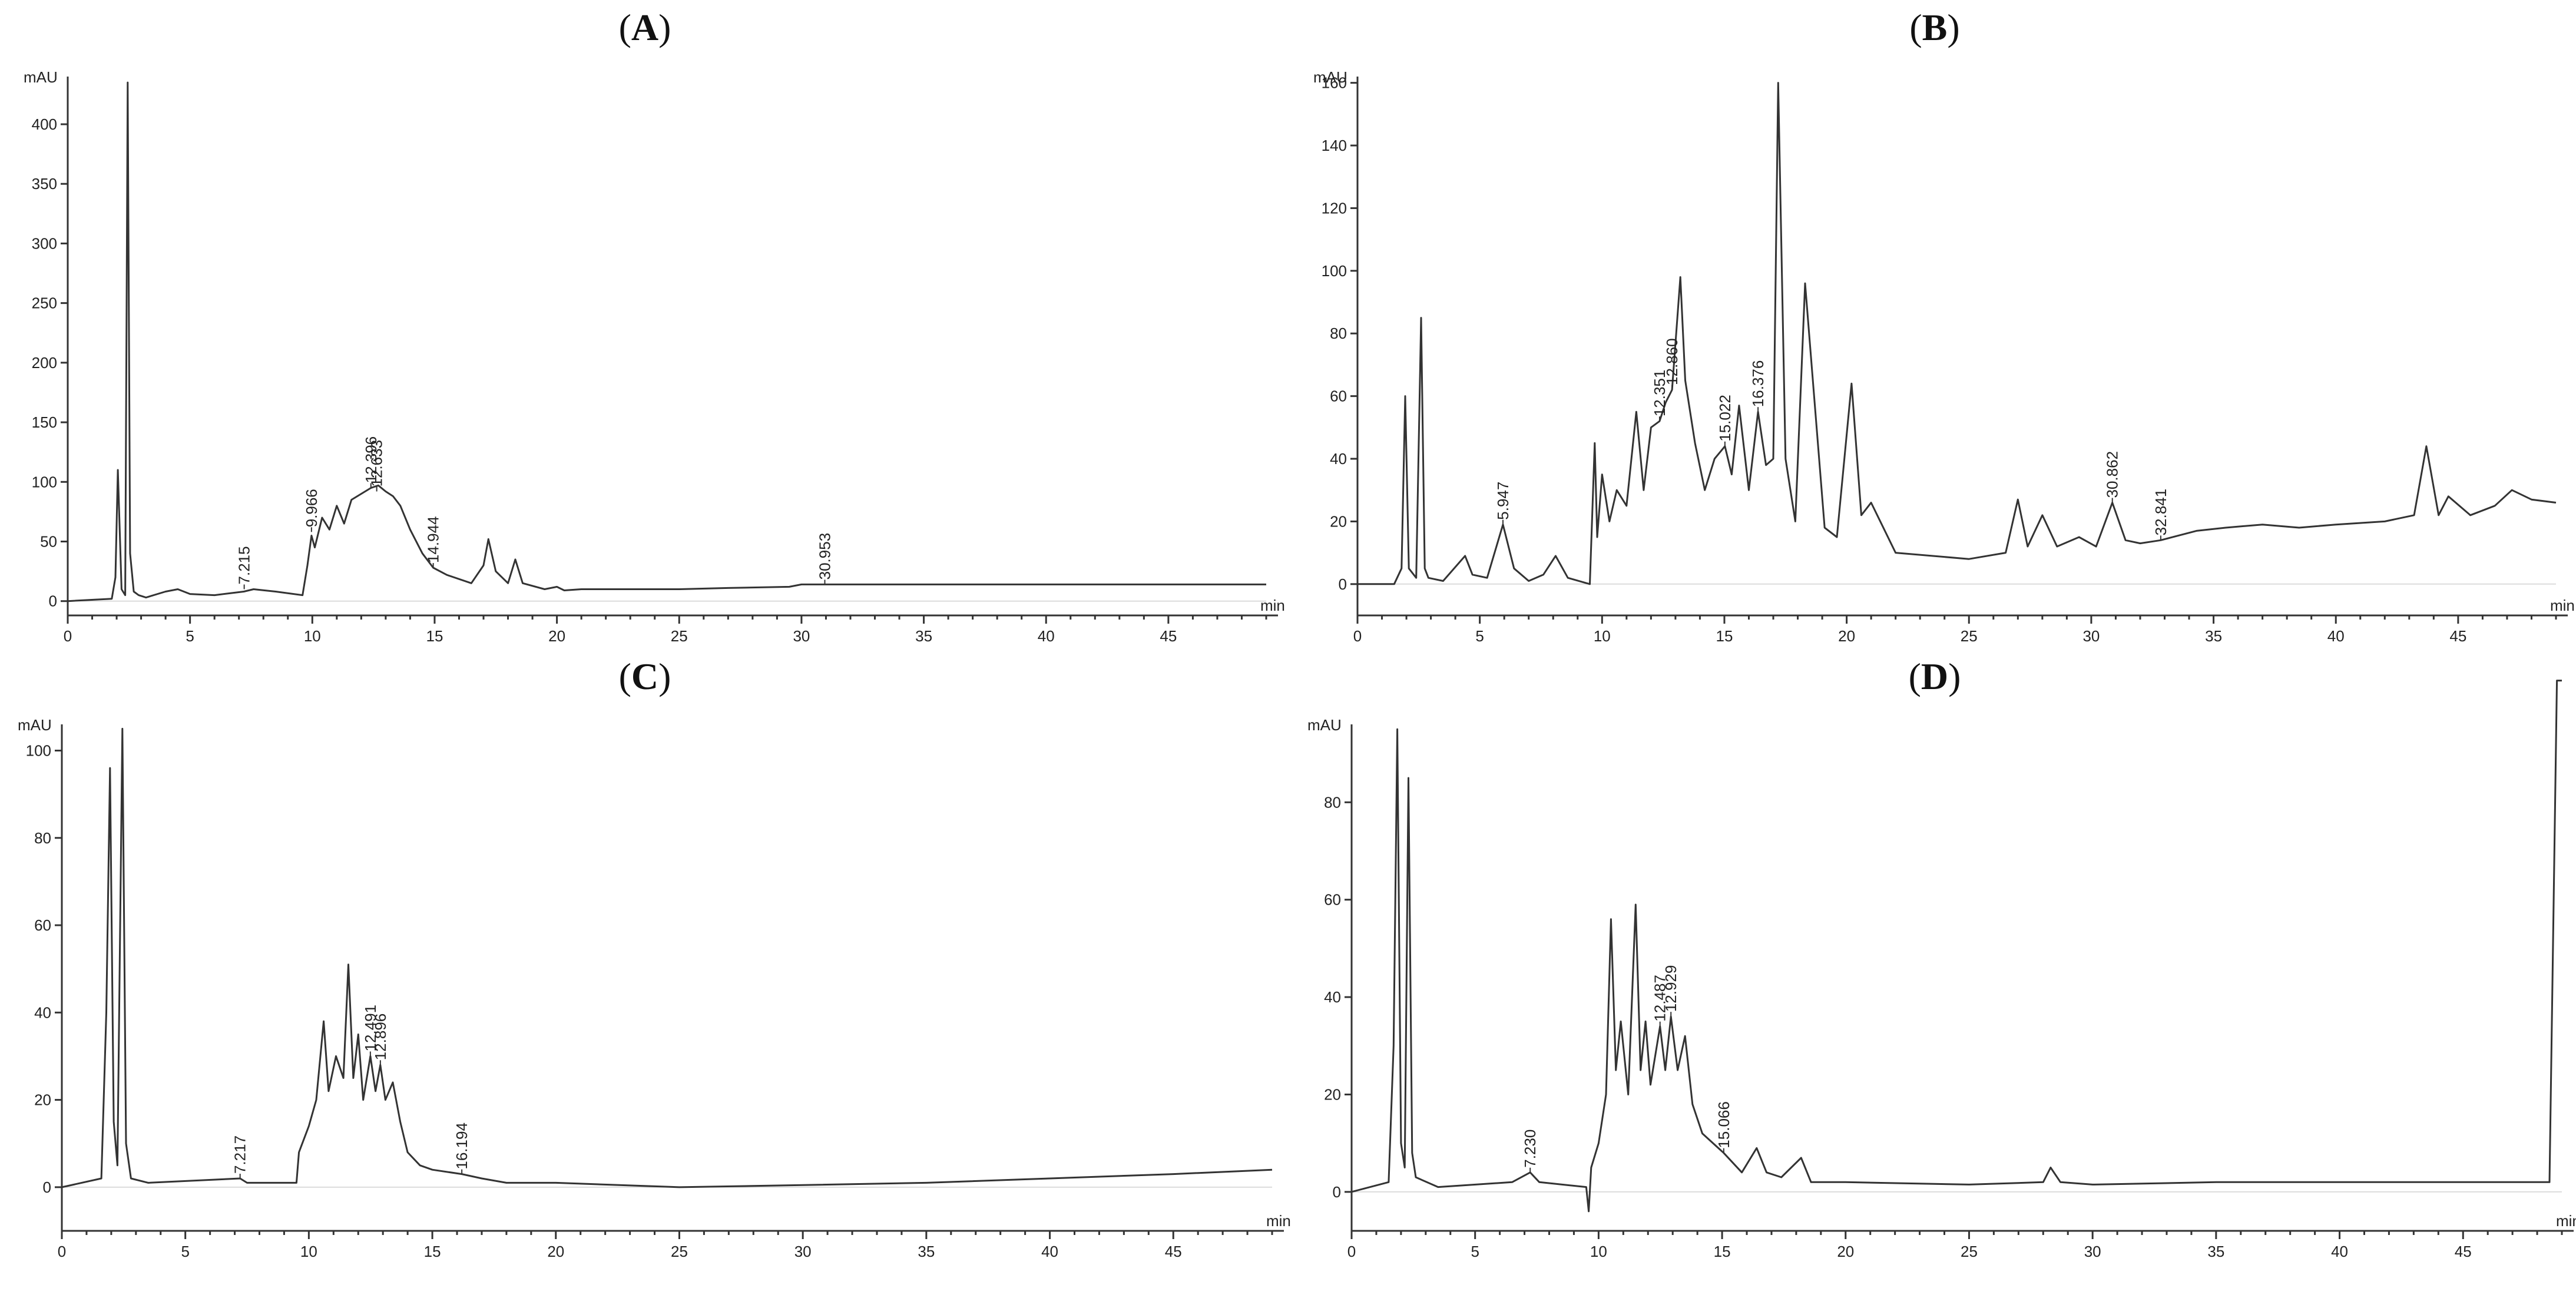 Image resolution: width=2576 pixels, height=1308 pixels. What do you see at coordinates (462, 1146) in the screenshot?
I see `peak-label: 16.194` at bounding box center [462, 1146].